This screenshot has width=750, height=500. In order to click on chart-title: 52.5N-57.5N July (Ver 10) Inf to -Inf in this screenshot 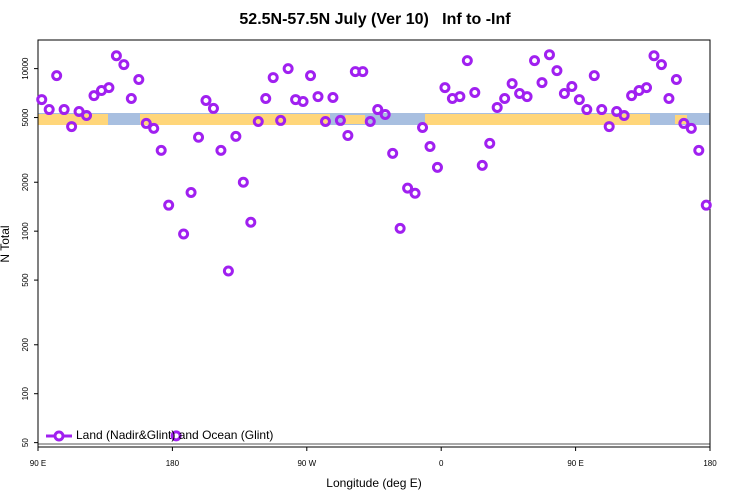, I will do `click(375, 19)`.